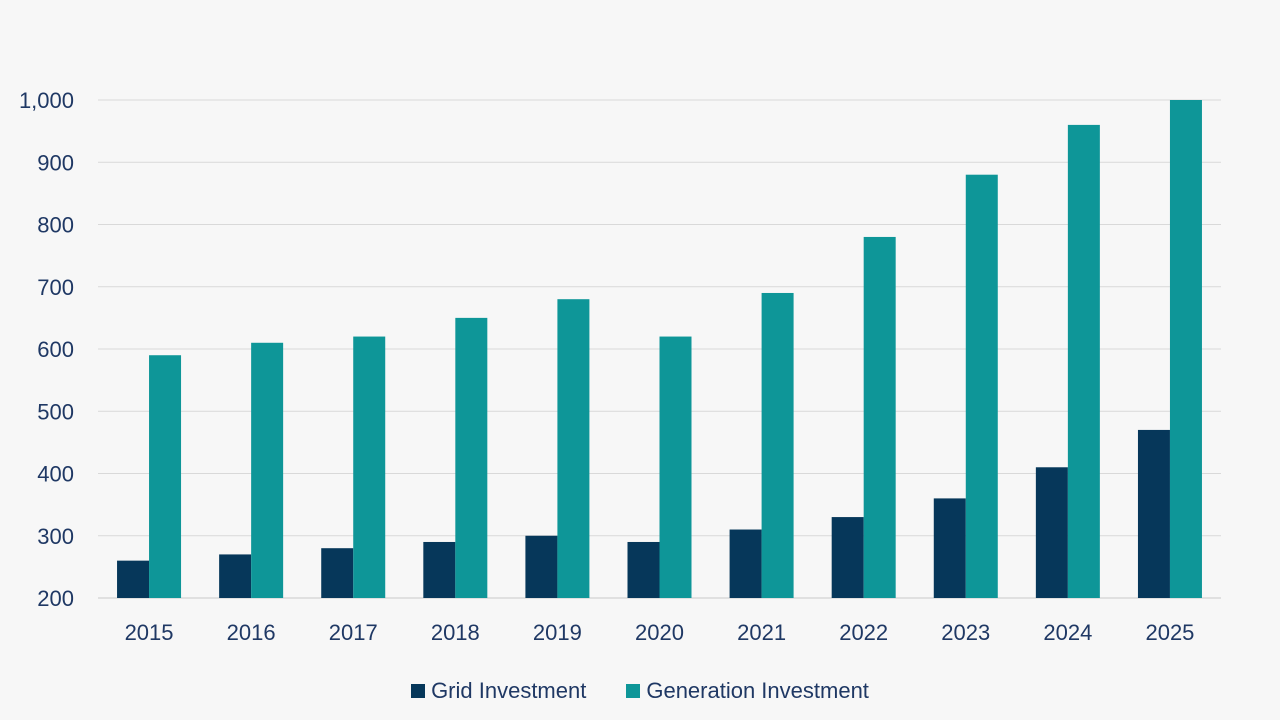 The width and height of the screenshot is (1280, 720). Describe the element at coordinates (1185, 349) in the screenshot. I see `bar-generation-2025` at that location.